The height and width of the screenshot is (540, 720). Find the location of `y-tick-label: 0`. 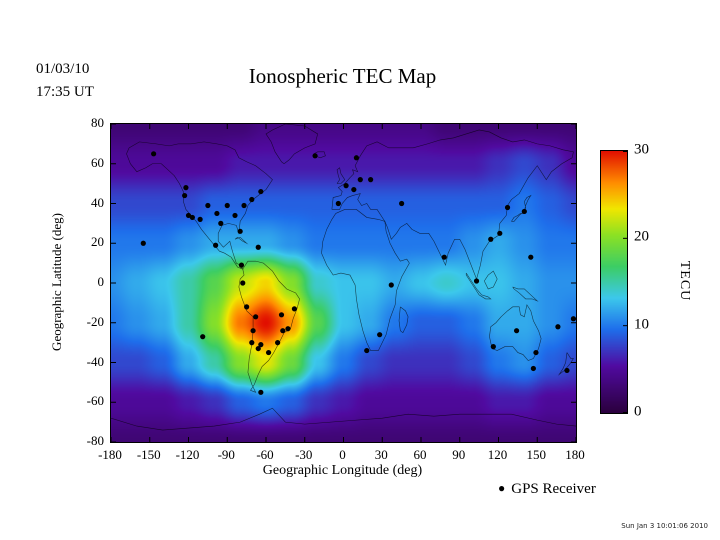

y-tick-label: 0 is located at coordinates (101, 281).